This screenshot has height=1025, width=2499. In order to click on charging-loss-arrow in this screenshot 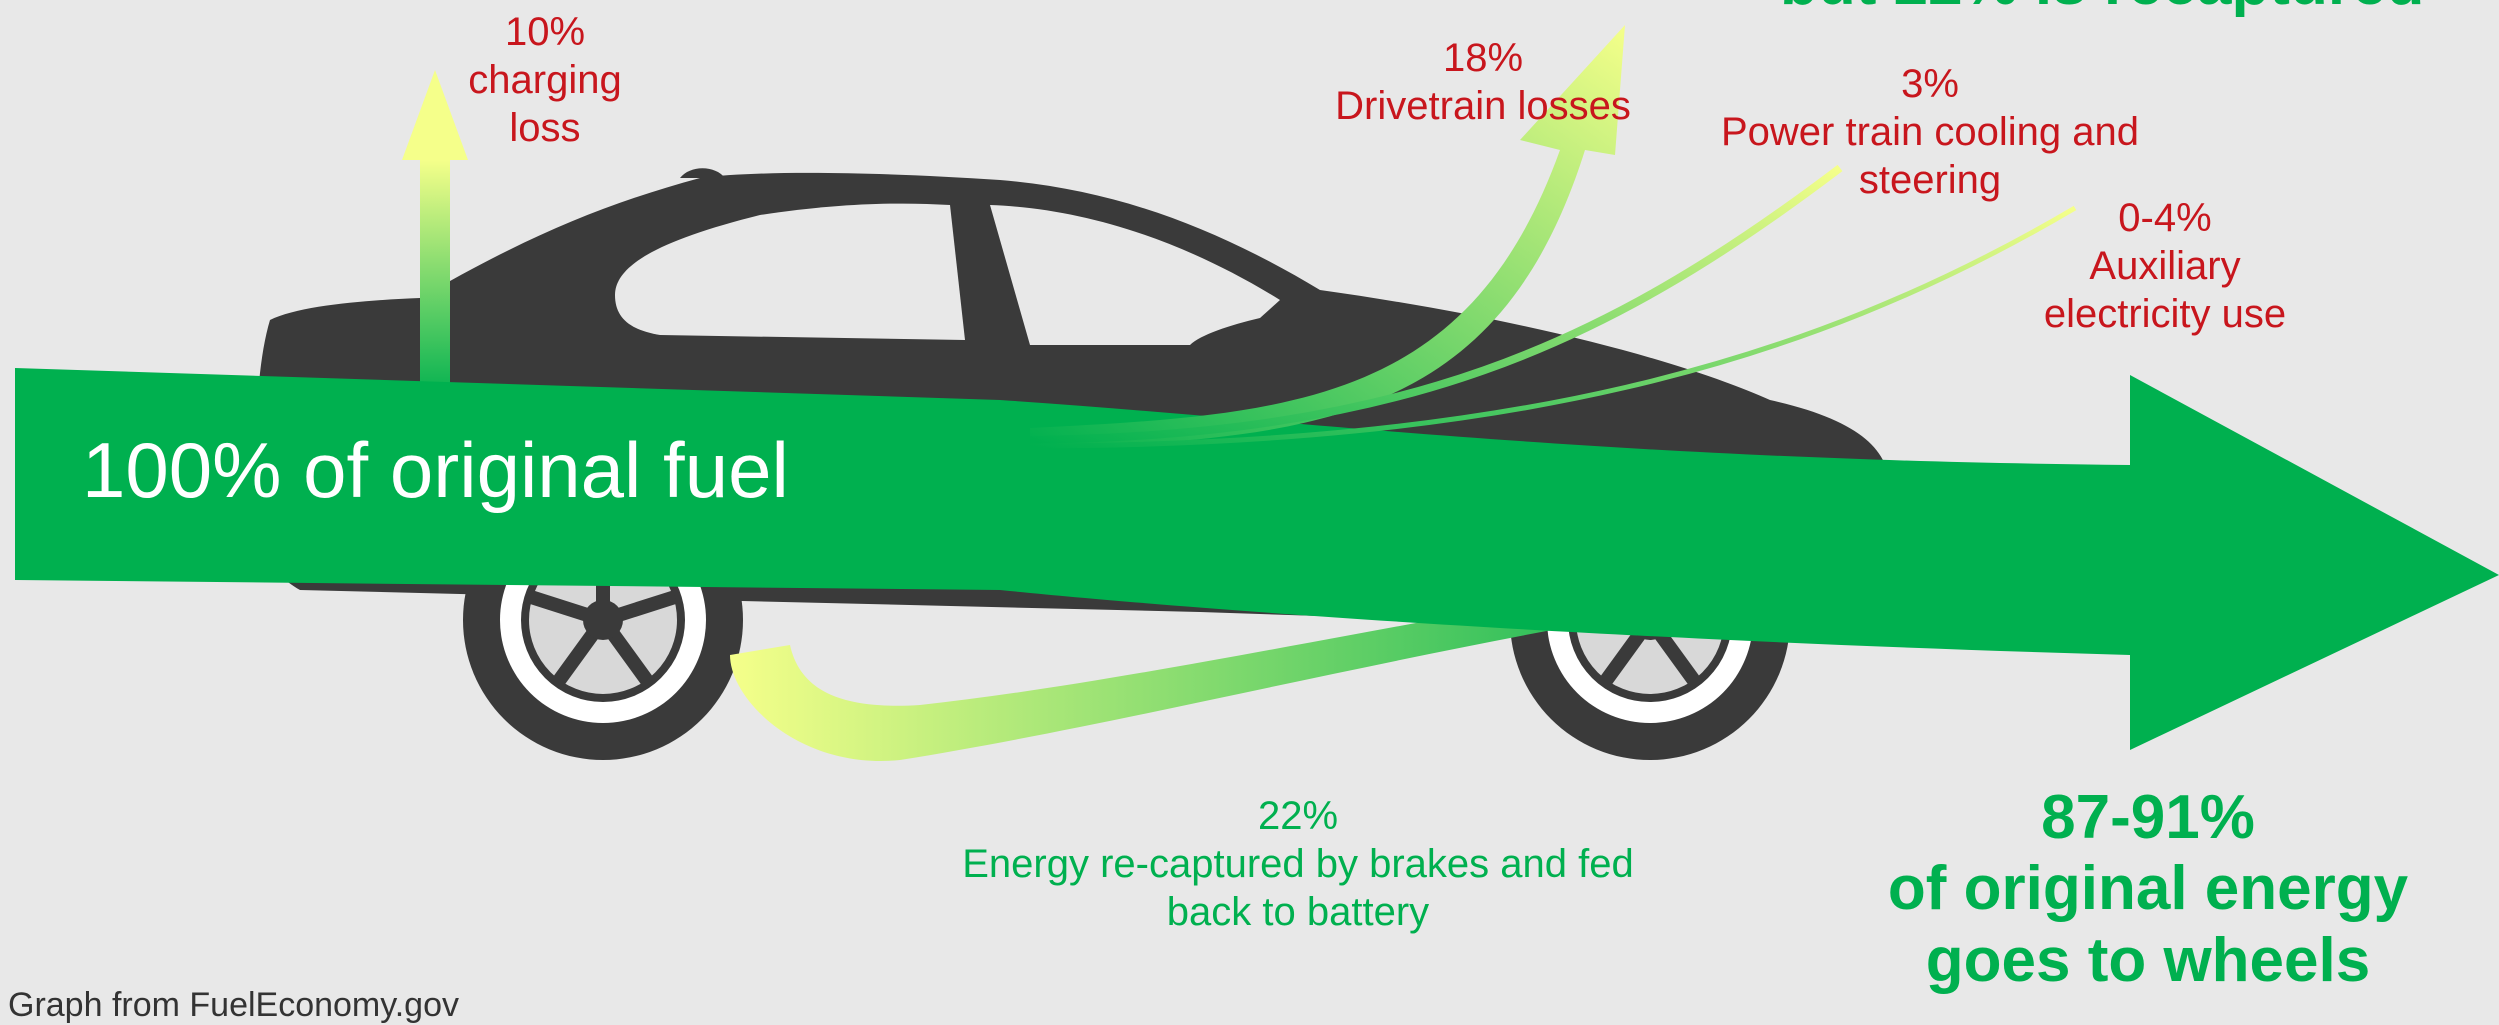, I will do `click(435, 235)`.